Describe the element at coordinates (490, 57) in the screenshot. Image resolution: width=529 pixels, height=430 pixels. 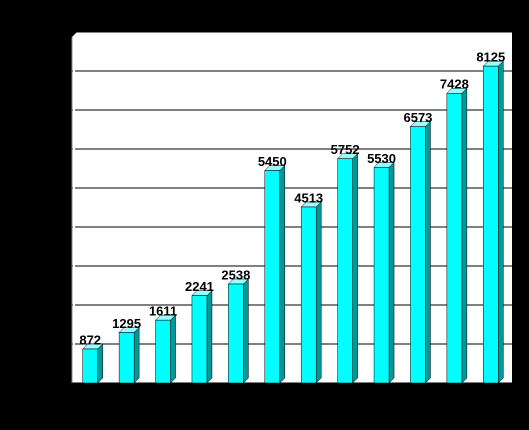
I see `data-label: 8125` at that location.